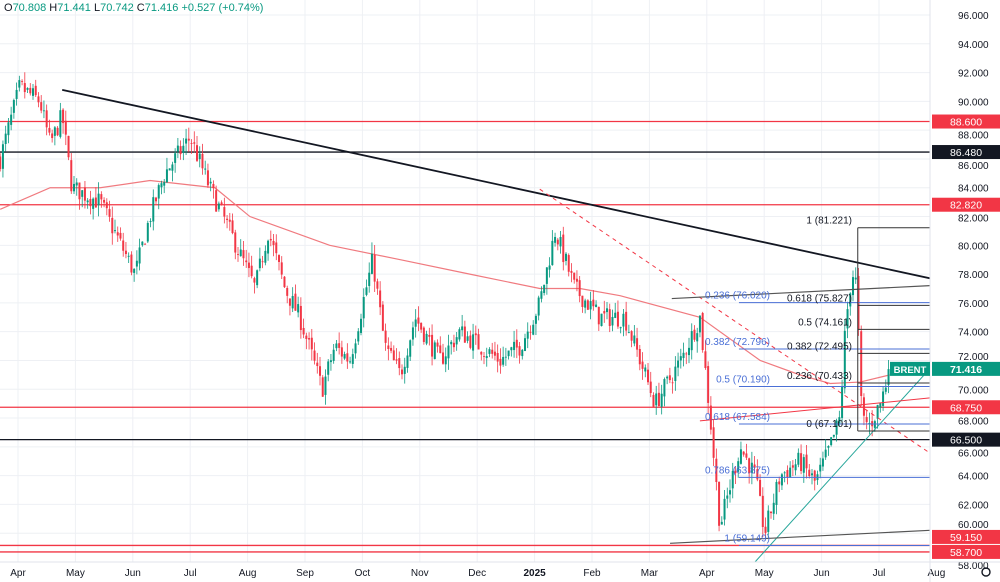 This screenshot has width=1000, height=582. What do you see at coordinates (117, 8) in the screenshot?
I see `low-value: 70.742` at bounding box center [117, 8].